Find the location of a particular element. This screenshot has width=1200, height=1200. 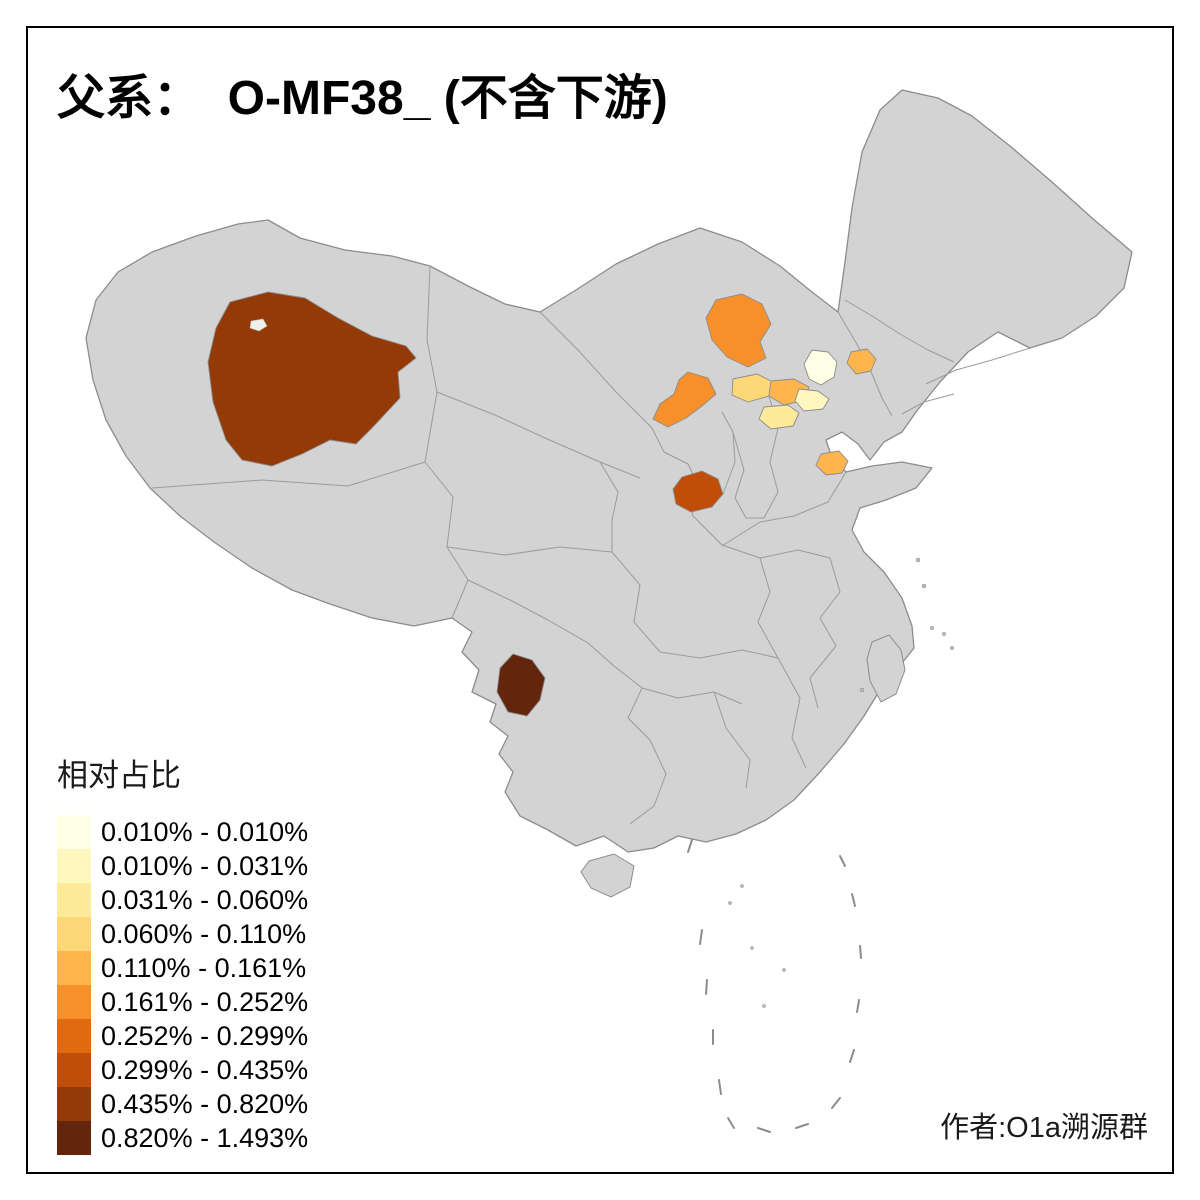

taiwan-island is located at coordinates (886, 668).